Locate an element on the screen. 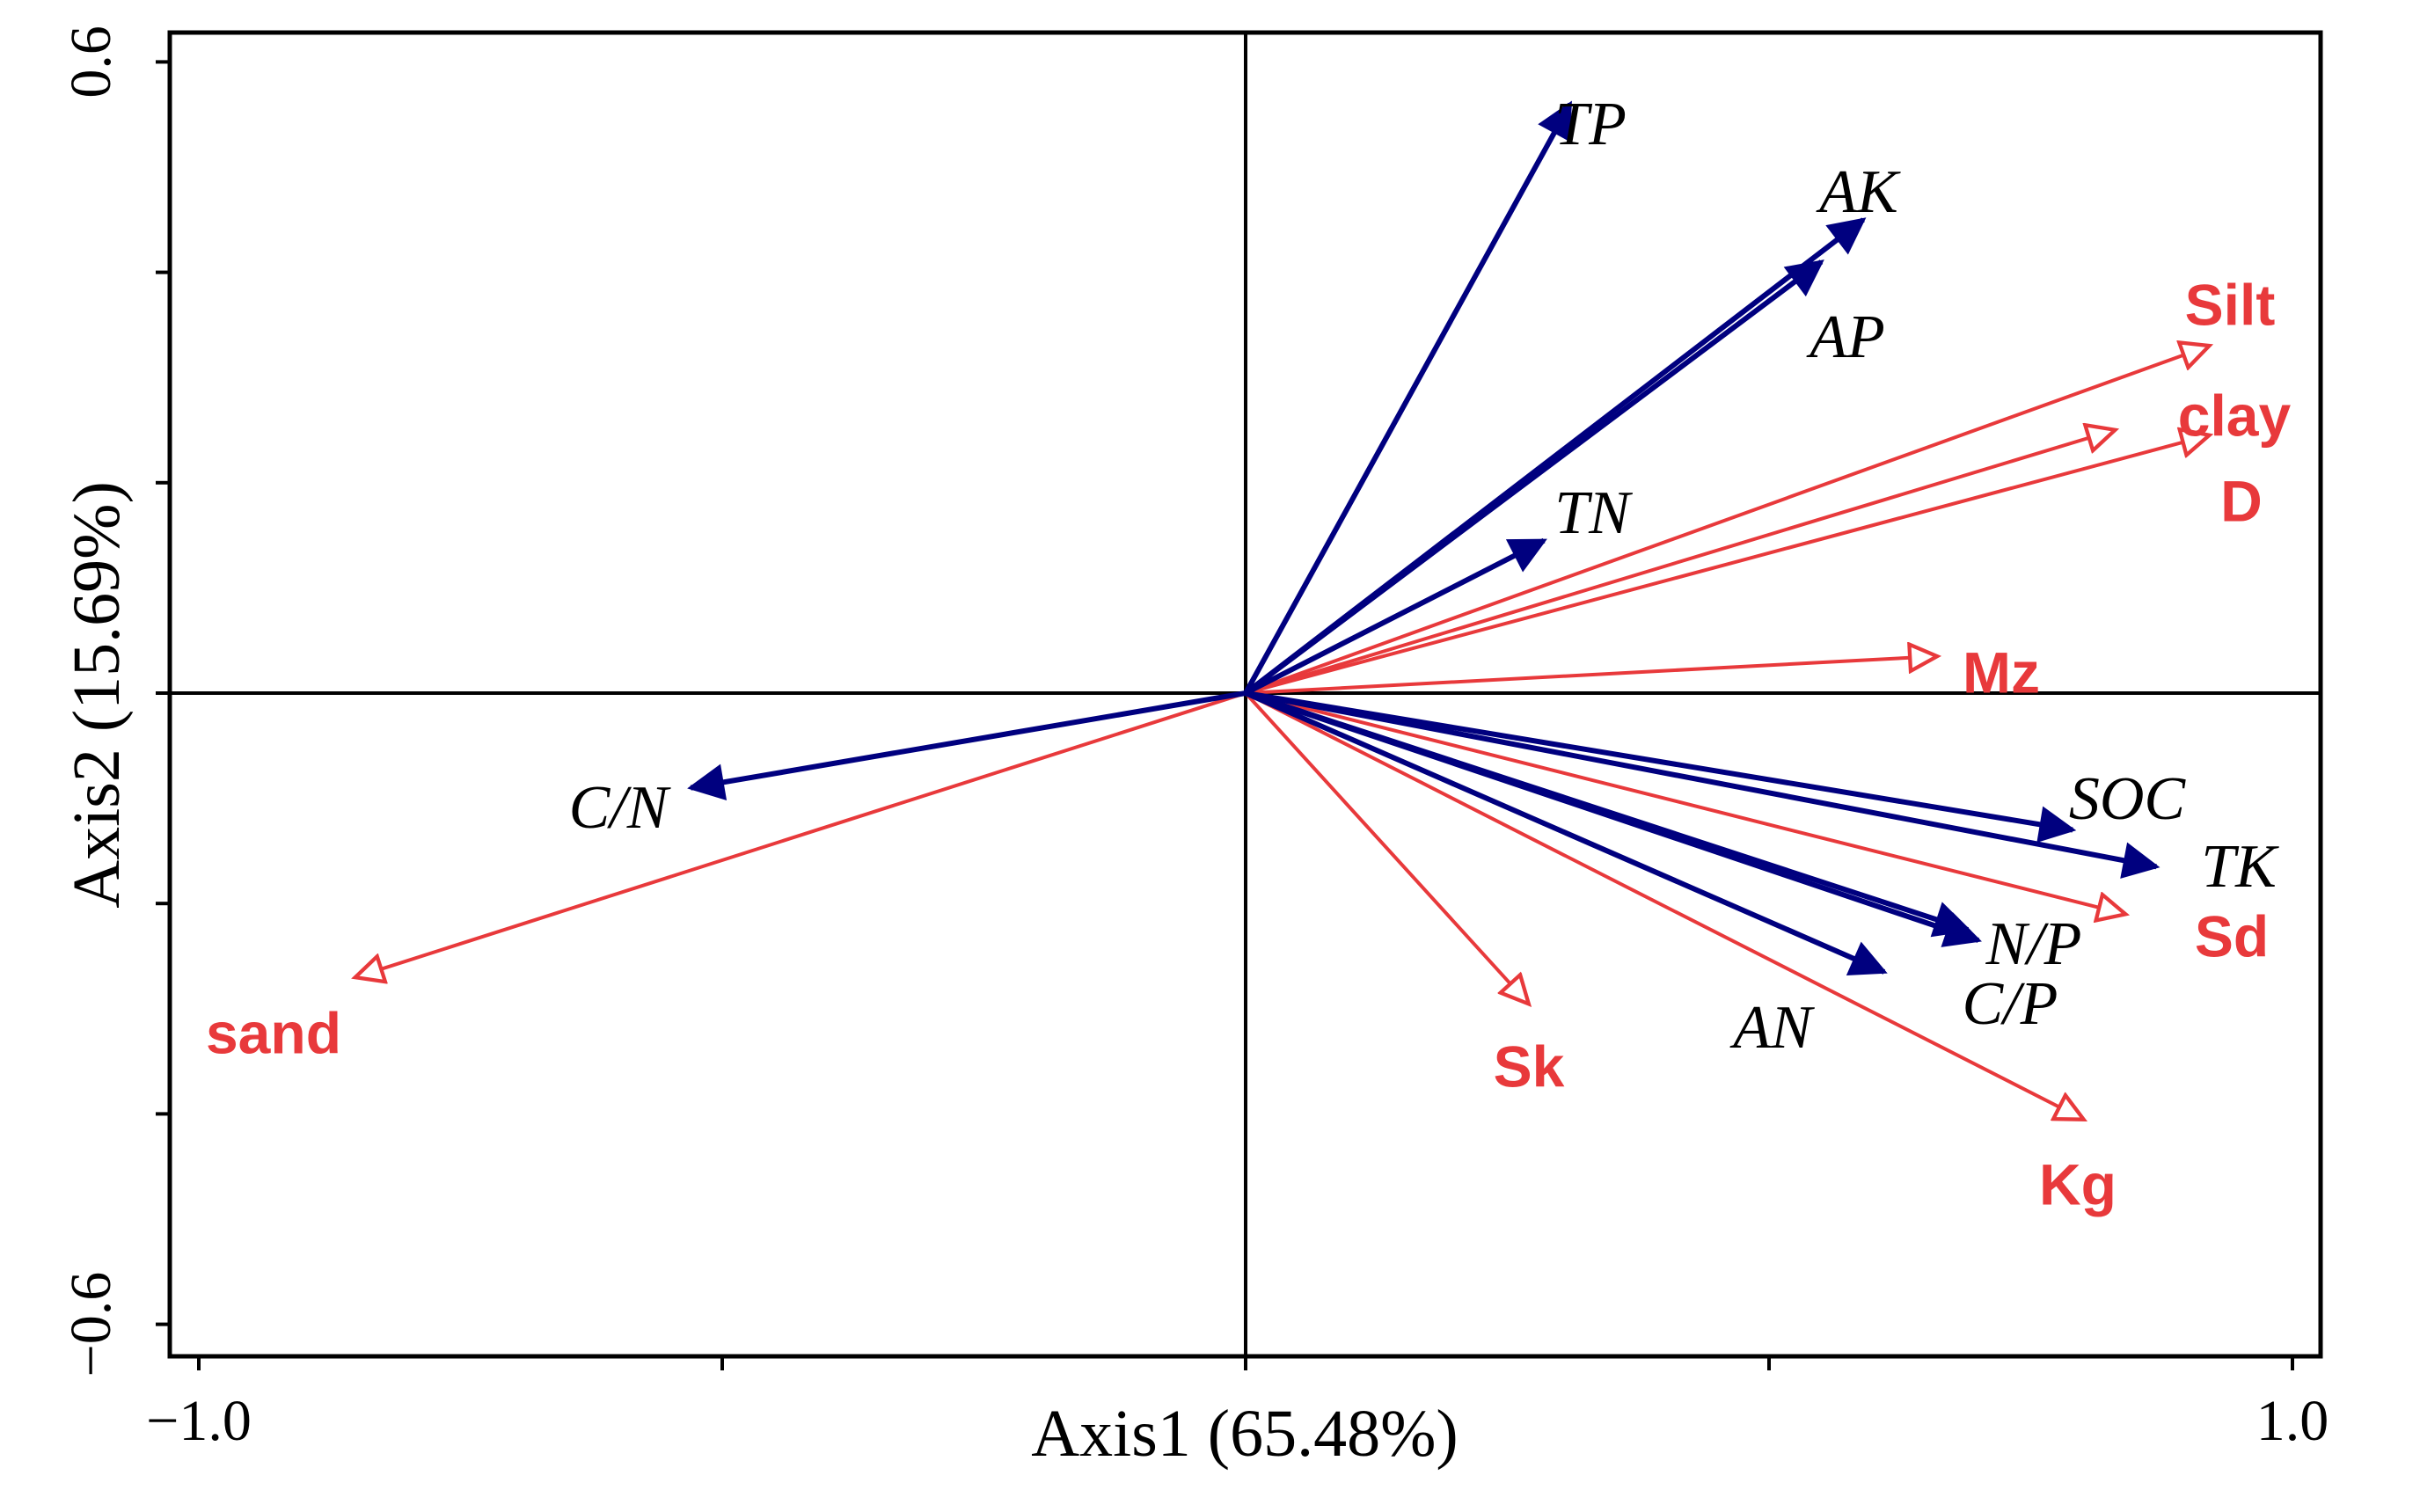 The height and width of the screenshot is (1512, 2420). x-tick-label: −1.0 is located at coordinates (199, 1421).